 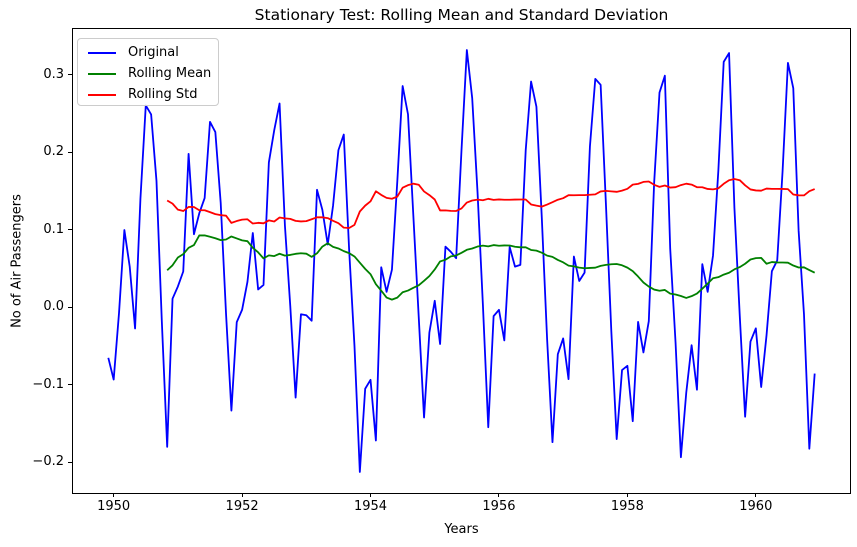 I want to click on series-line-rolling-mean, so click(x=491, y=267).